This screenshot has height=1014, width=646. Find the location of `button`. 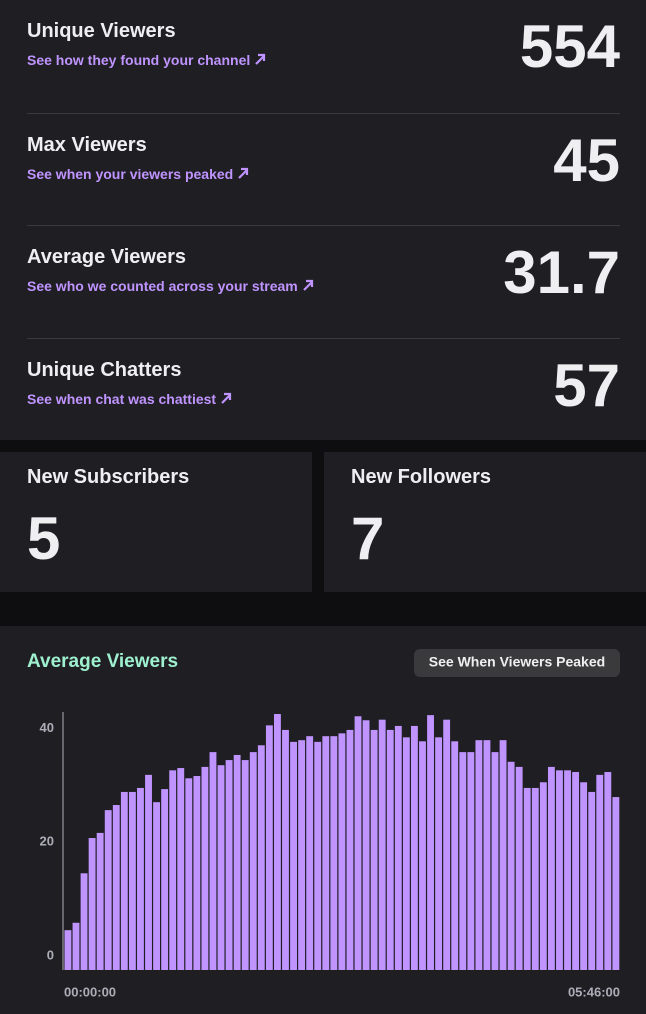

button is located at coordinates (517, 663).